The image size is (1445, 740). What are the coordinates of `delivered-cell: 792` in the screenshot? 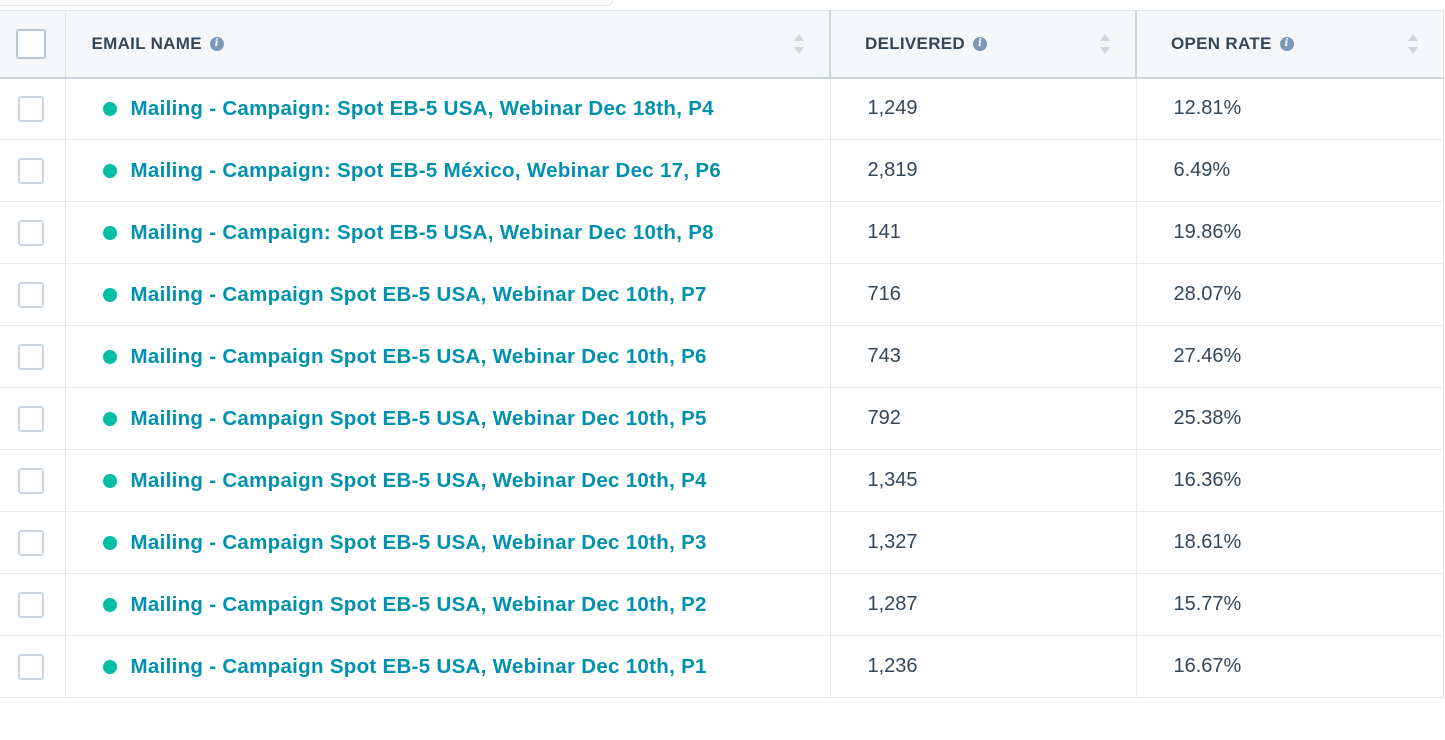 It's located at (983, 418).